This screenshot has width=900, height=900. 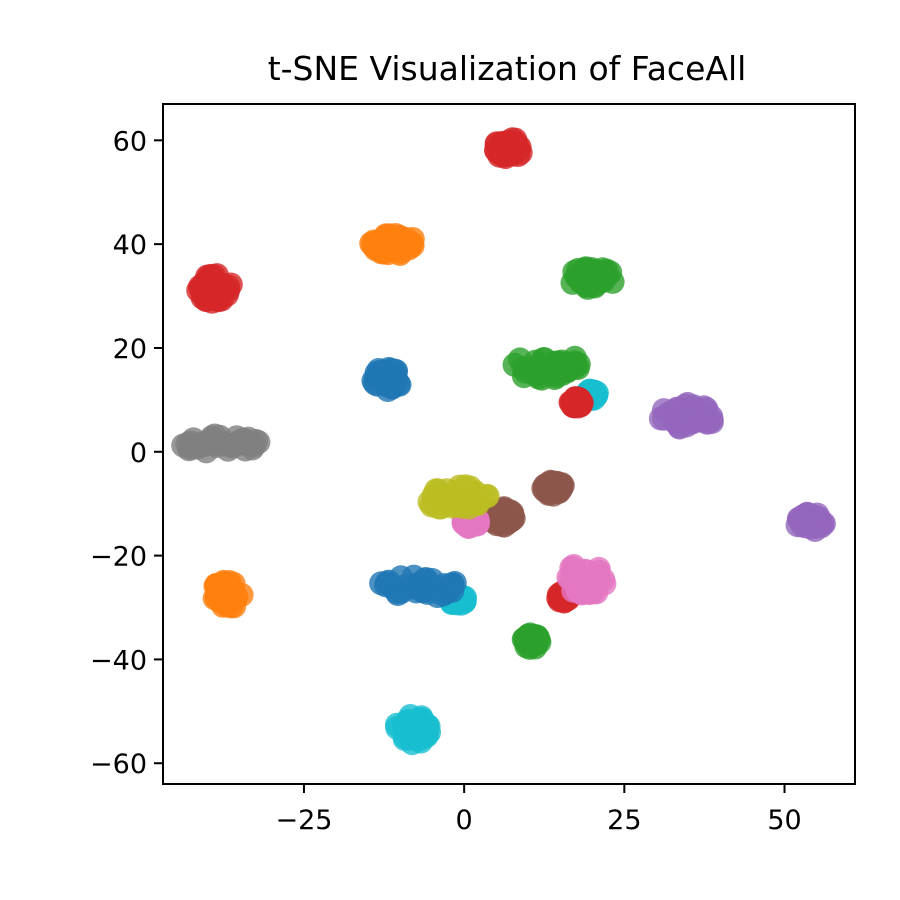 What do you see at coordinates (118, 557) in the screenshot?
I see `y-tick-label: −20` at bounding box center [118, 557].